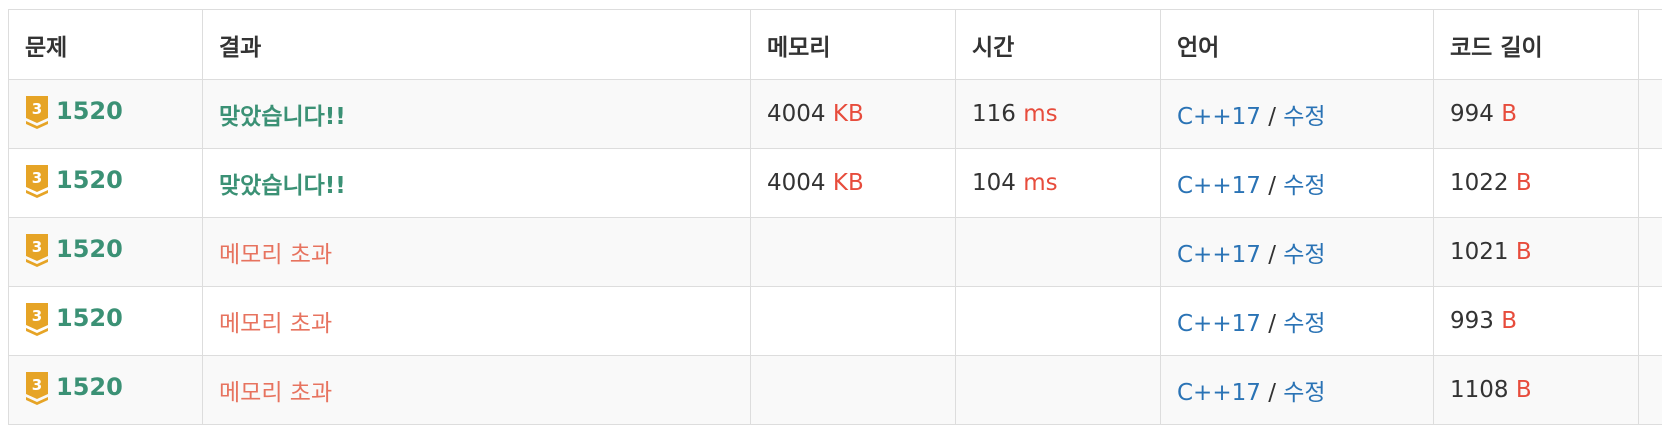  Describe the element at coordinates (1297, 44) in the screenshot. I see `header-language: 언어` at that location.